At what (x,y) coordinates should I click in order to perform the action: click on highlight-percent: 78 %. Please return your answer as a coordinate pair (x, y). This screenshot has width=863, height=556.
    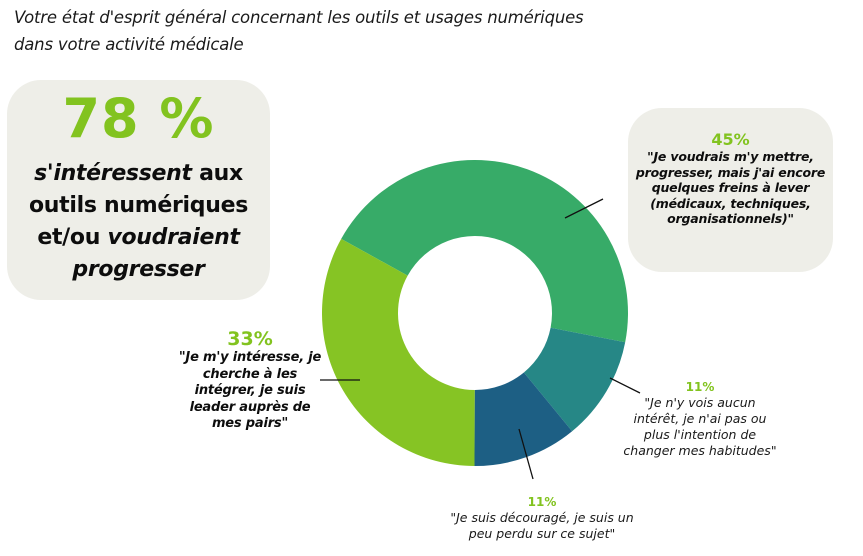
    Looking at the image, I should click on (138, 118).